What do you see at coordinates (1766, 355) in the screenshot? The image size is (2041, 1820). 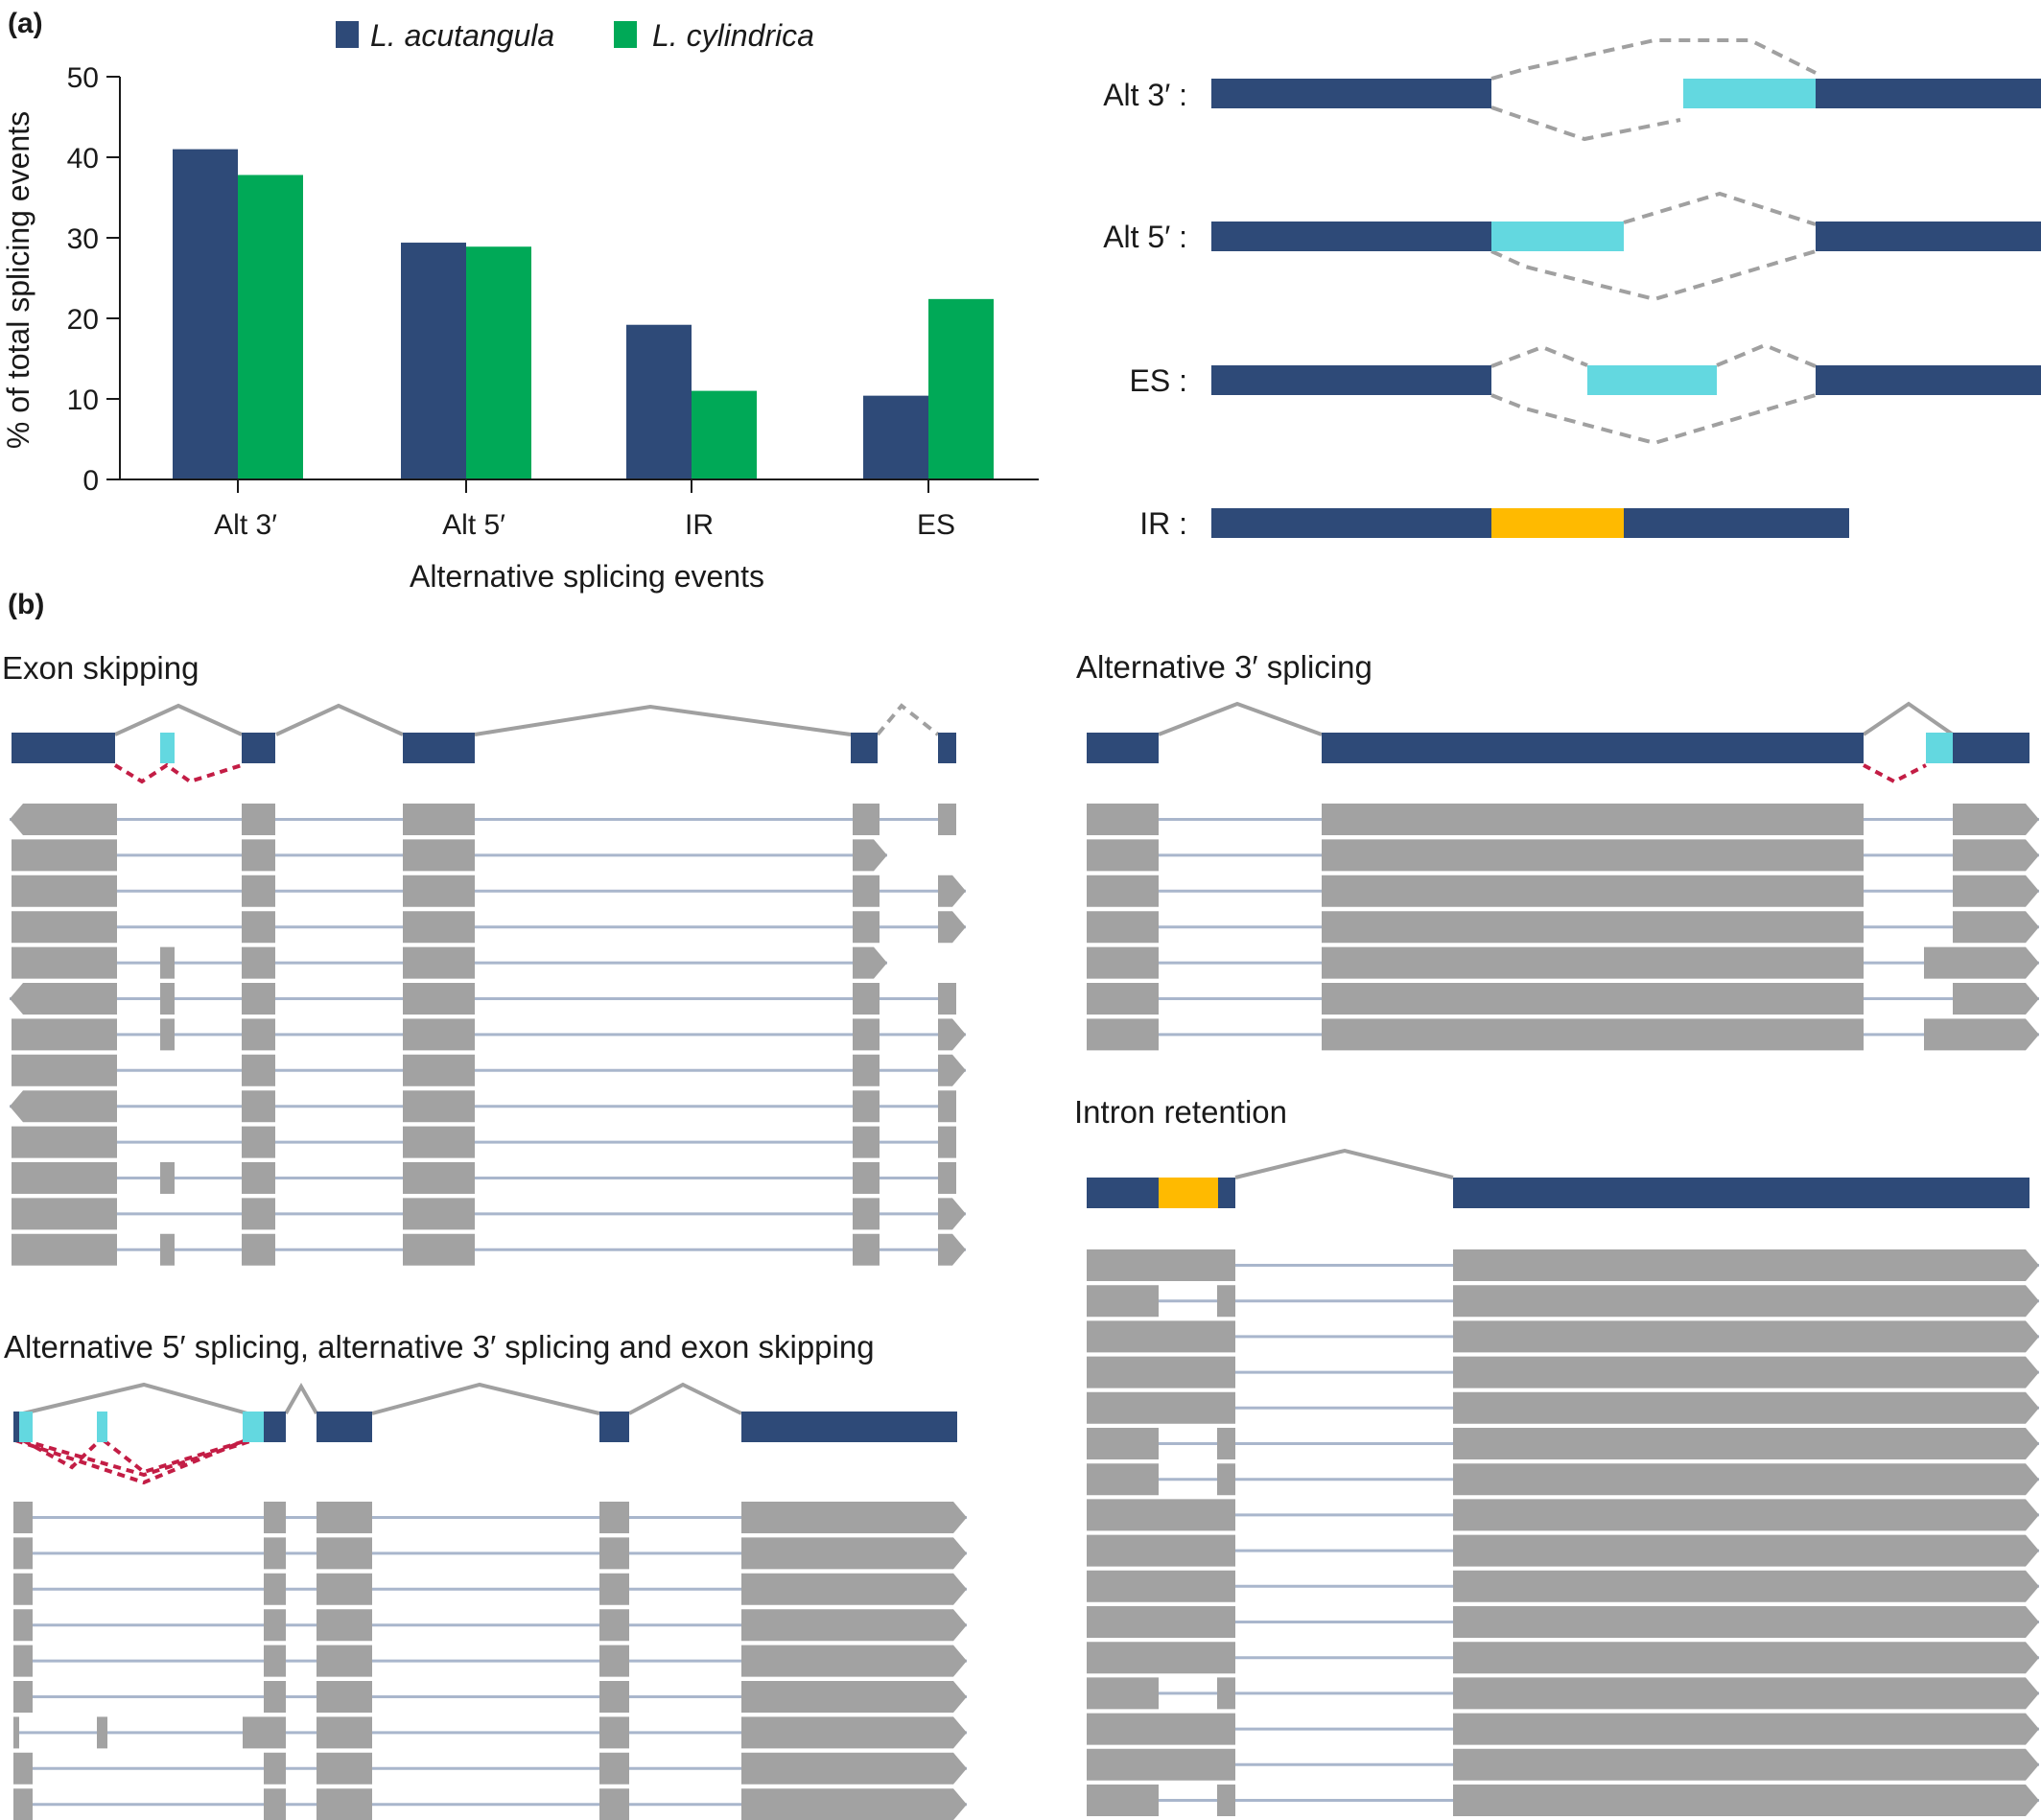 I see `es-junction-right` at bounding box center [1766, 355].